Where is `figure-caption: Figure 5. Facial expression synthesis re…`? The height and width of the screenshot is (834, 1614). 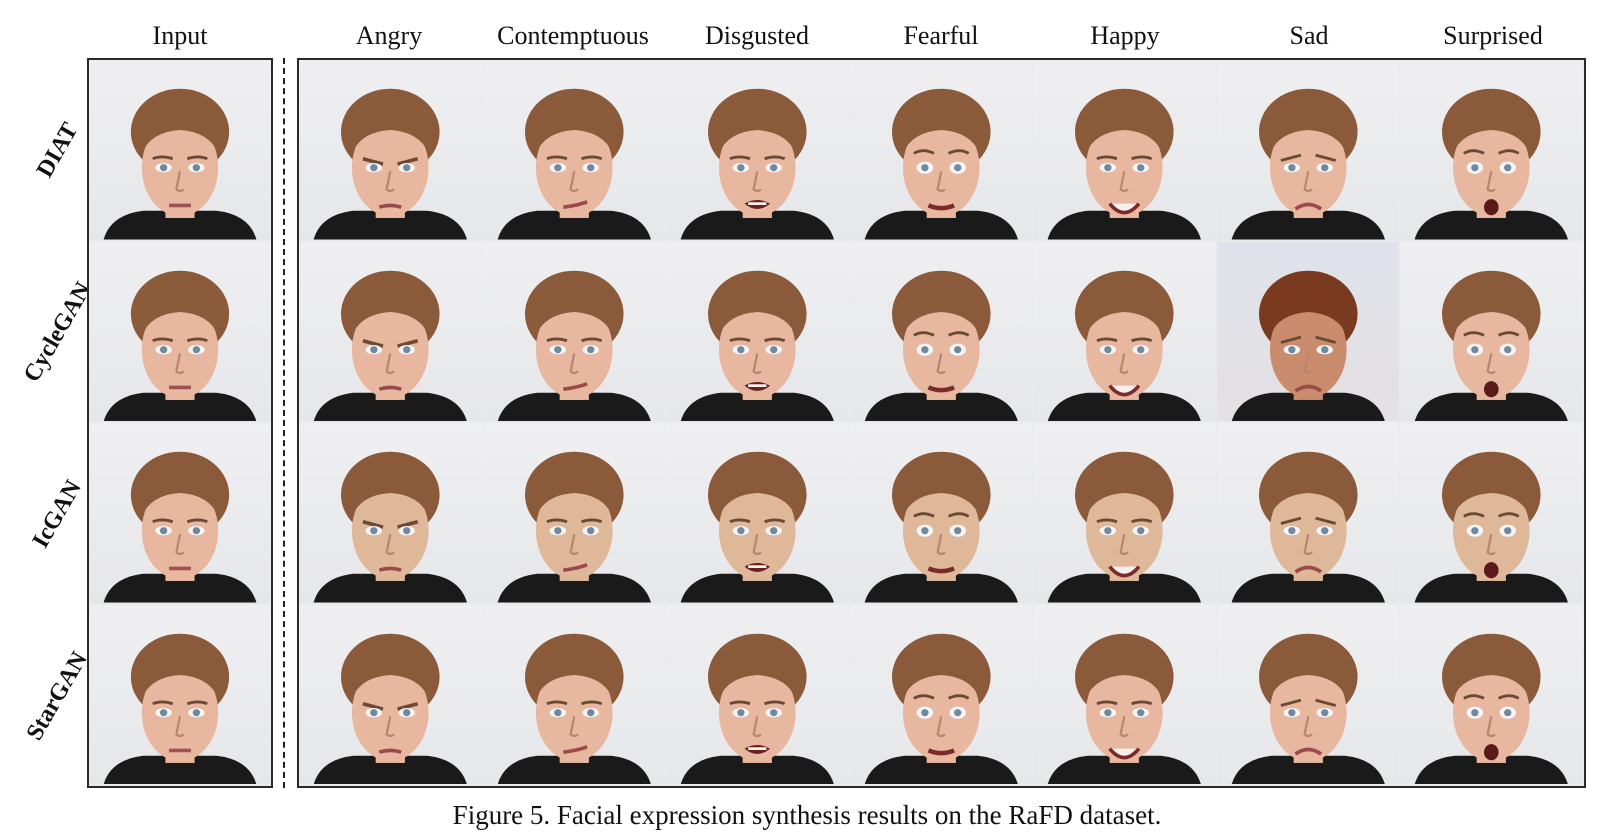
figure-caption: Figure 5. Facial expression synthesis re… is located at coordinates (807, 815).